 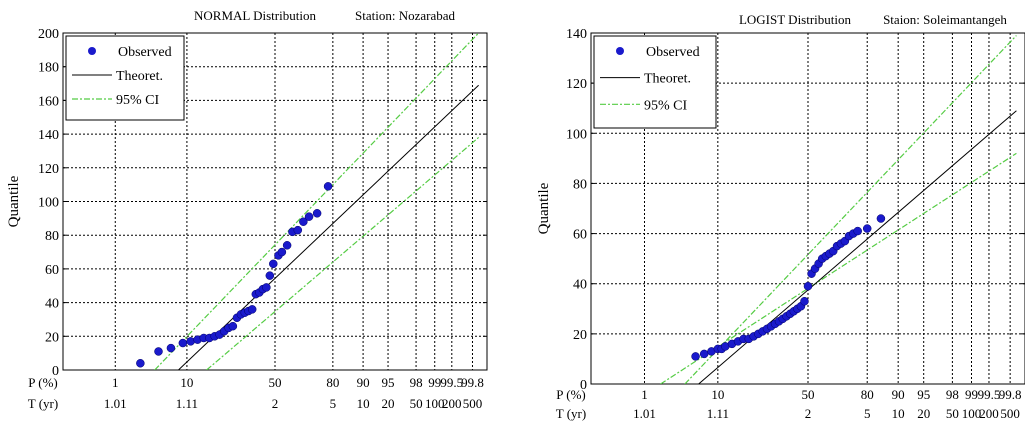 I want to click on legend-label-ci: 95% CI, so click(x=138, y=100).